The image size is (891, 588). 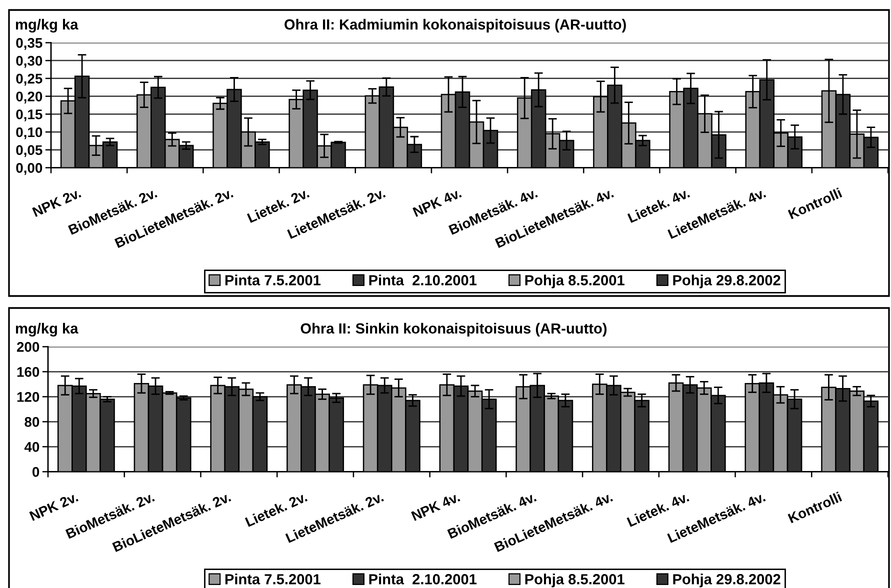 I want to click on y-tick-label: 120, so click(x=28, y=397).